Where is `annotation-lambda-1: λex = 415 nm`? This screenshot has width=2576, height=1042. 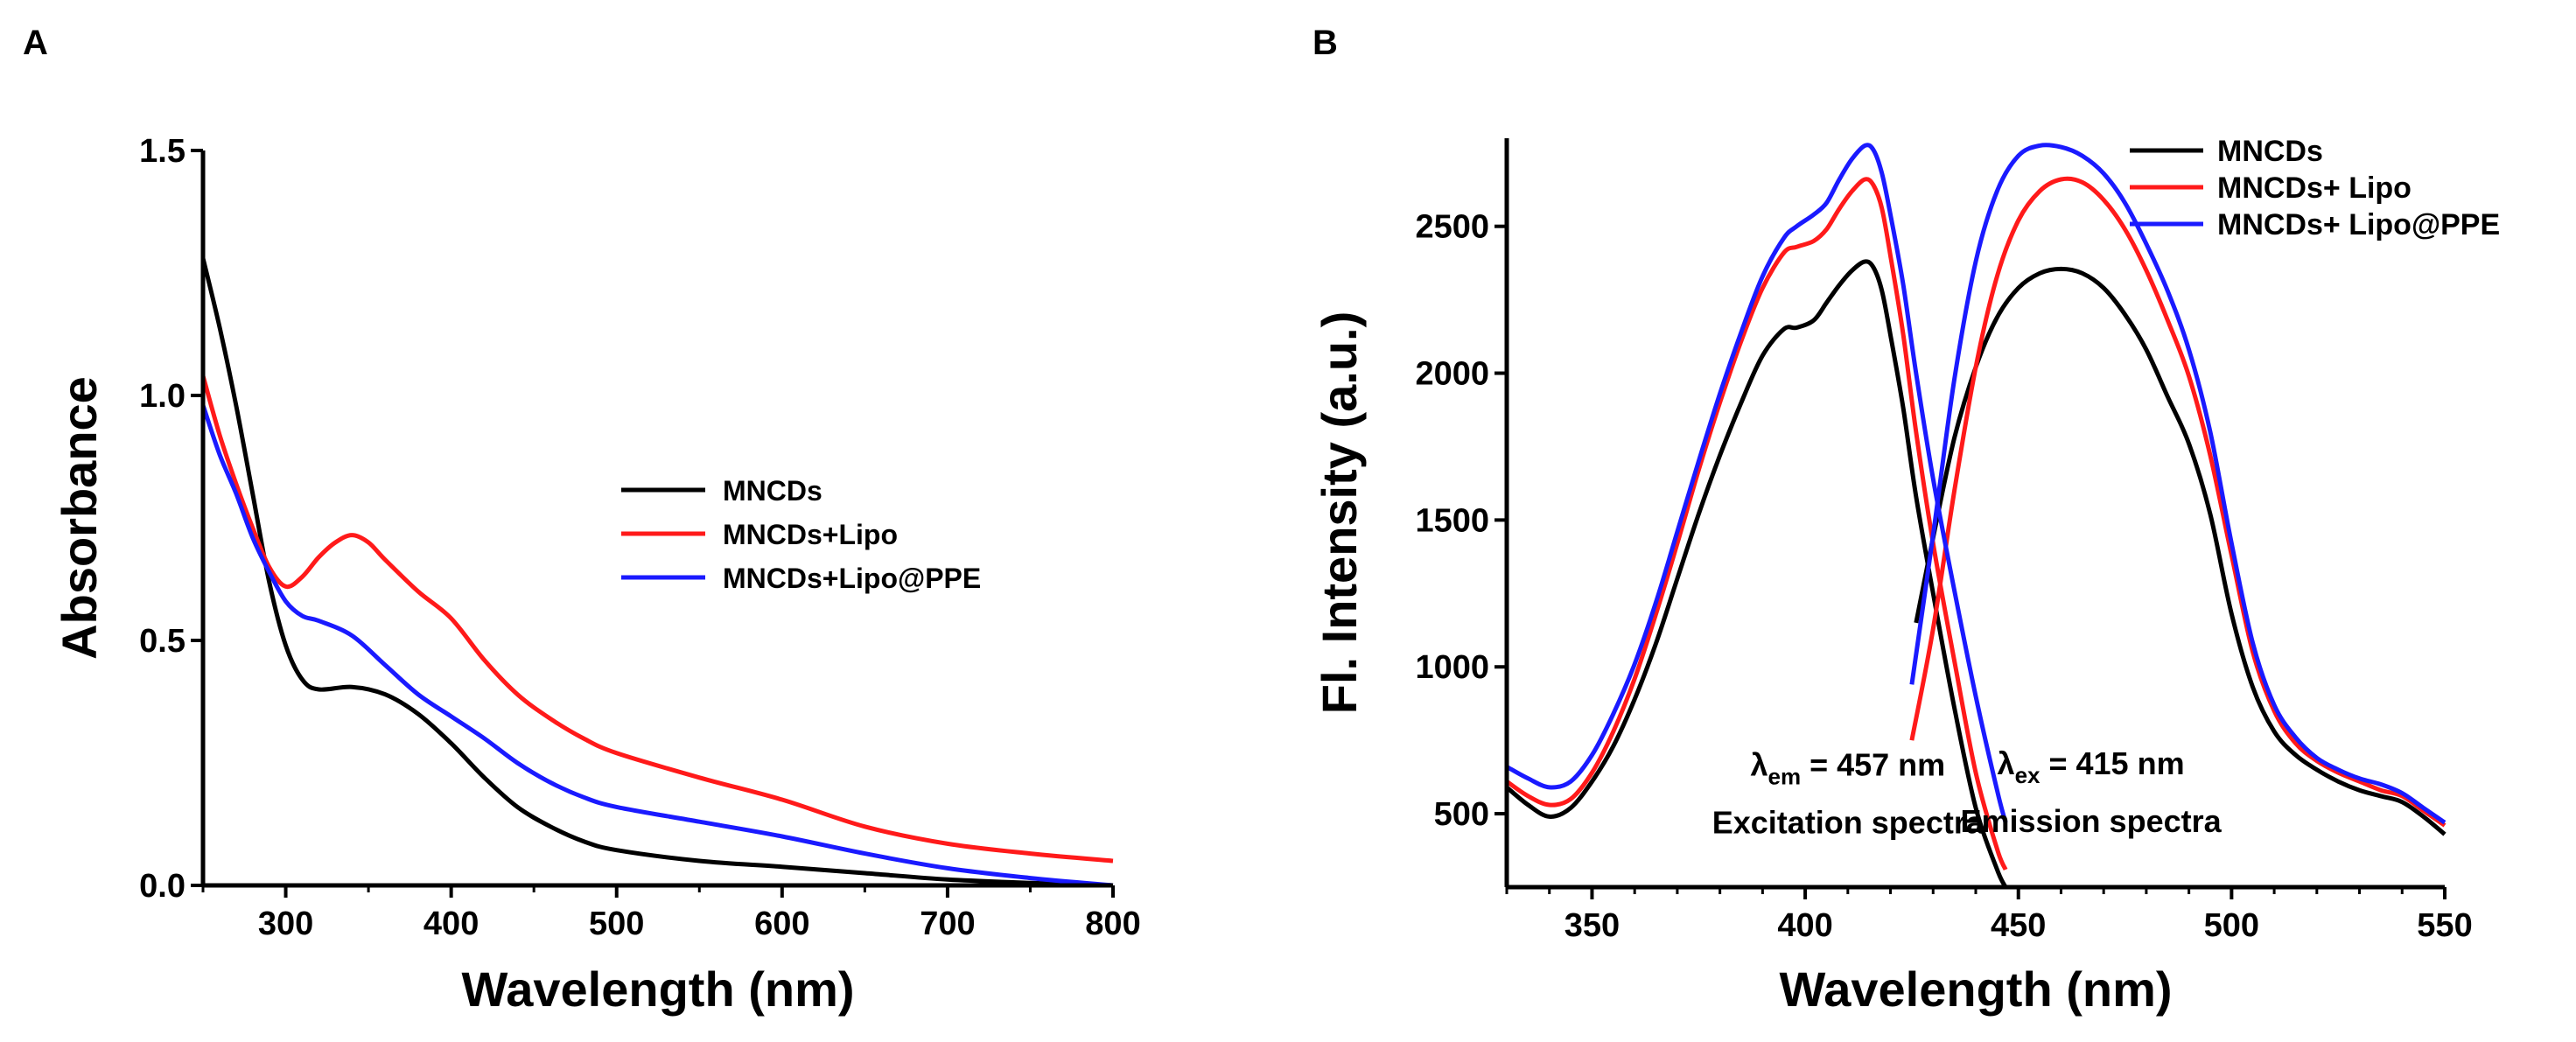 annotation-lambda-1: λex = 415 nm is located at coordinates (2091, 767).